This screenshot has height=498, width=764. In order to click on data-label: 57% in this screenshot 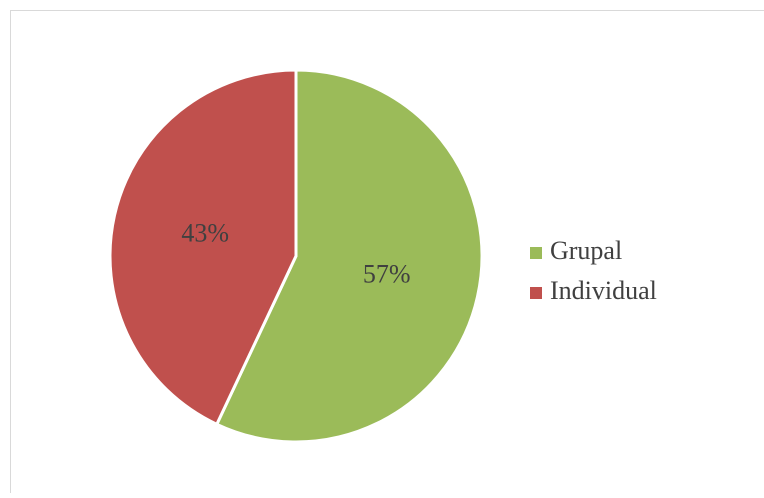, I will do `click(387, 273)`.